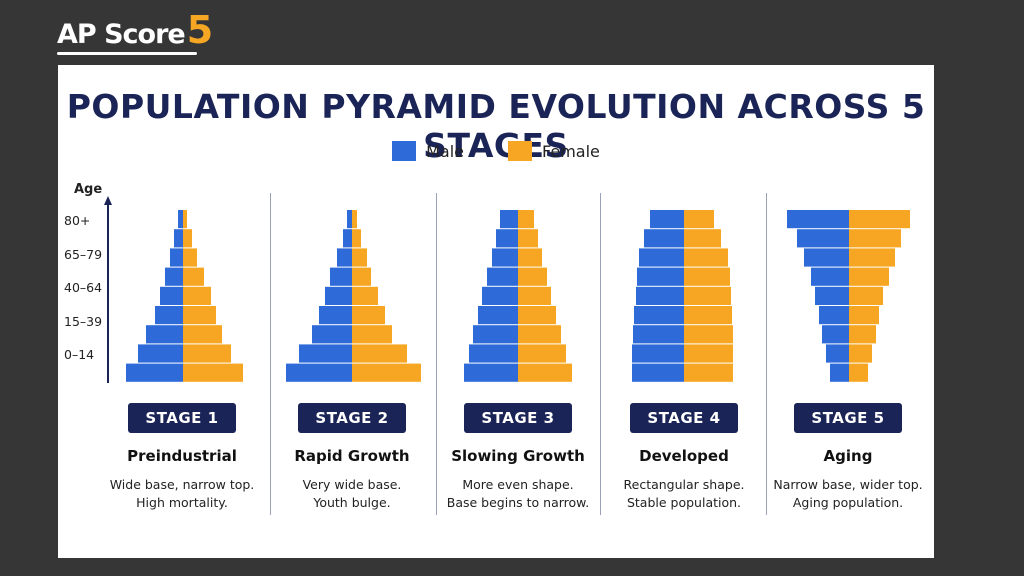  Describe the element at coordinates (83, 287) in the screenshot. I see `y-tick-label: 40–64` at that location.